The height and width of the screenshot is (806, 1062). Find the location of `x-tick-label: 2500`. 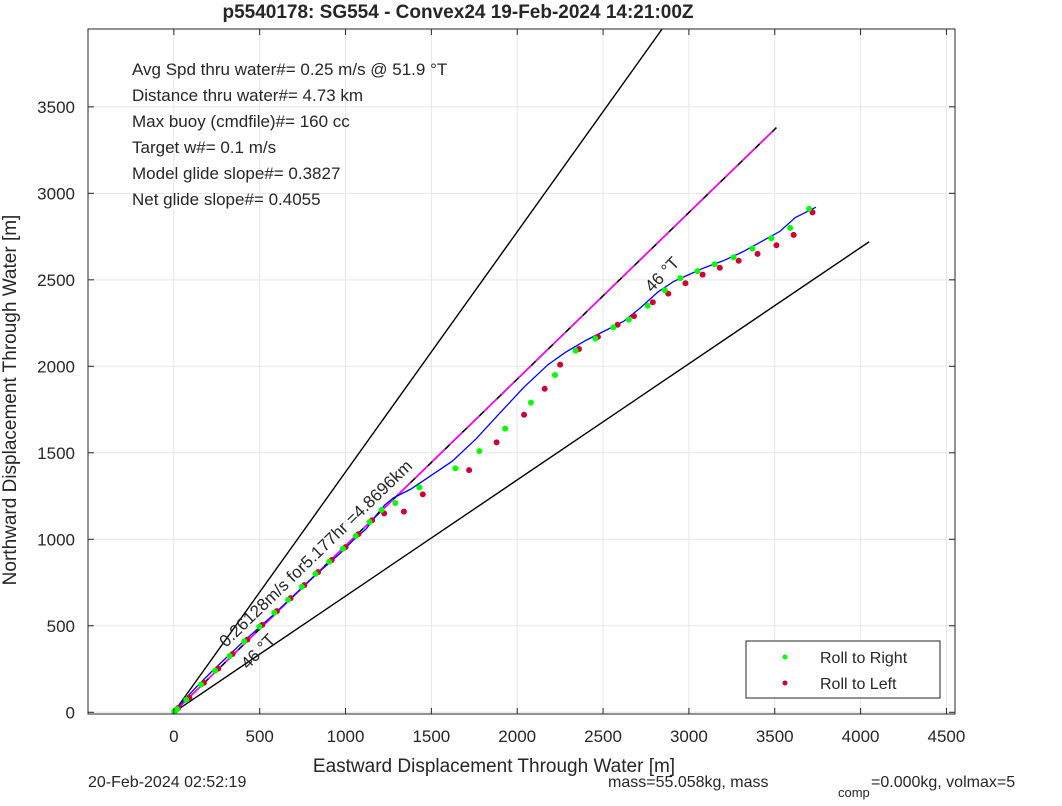

x-tick-label: 2500 is located at coordinates (603, 736).